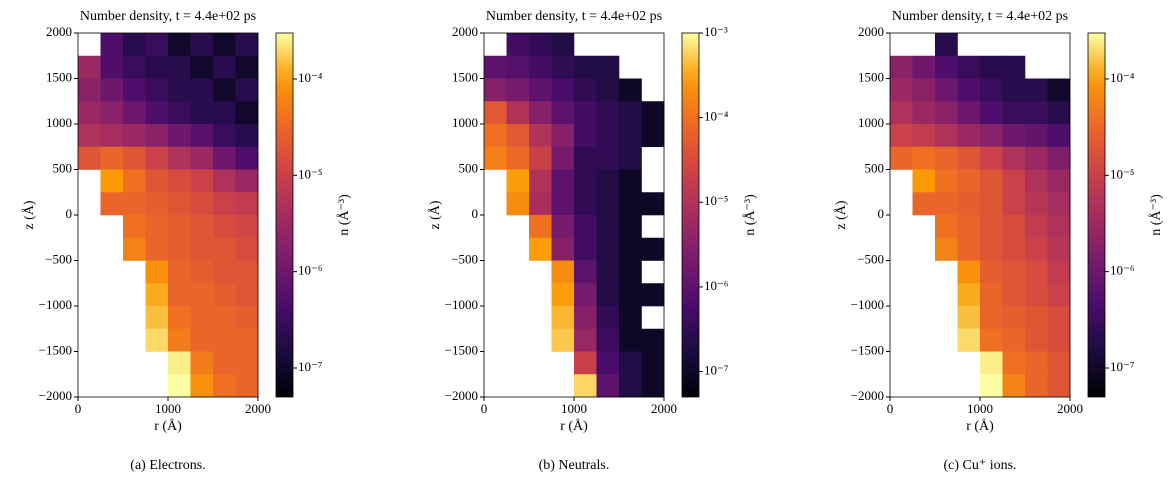  I want to click on caption: (c) Cu⁺ ions., so click(979, 465).